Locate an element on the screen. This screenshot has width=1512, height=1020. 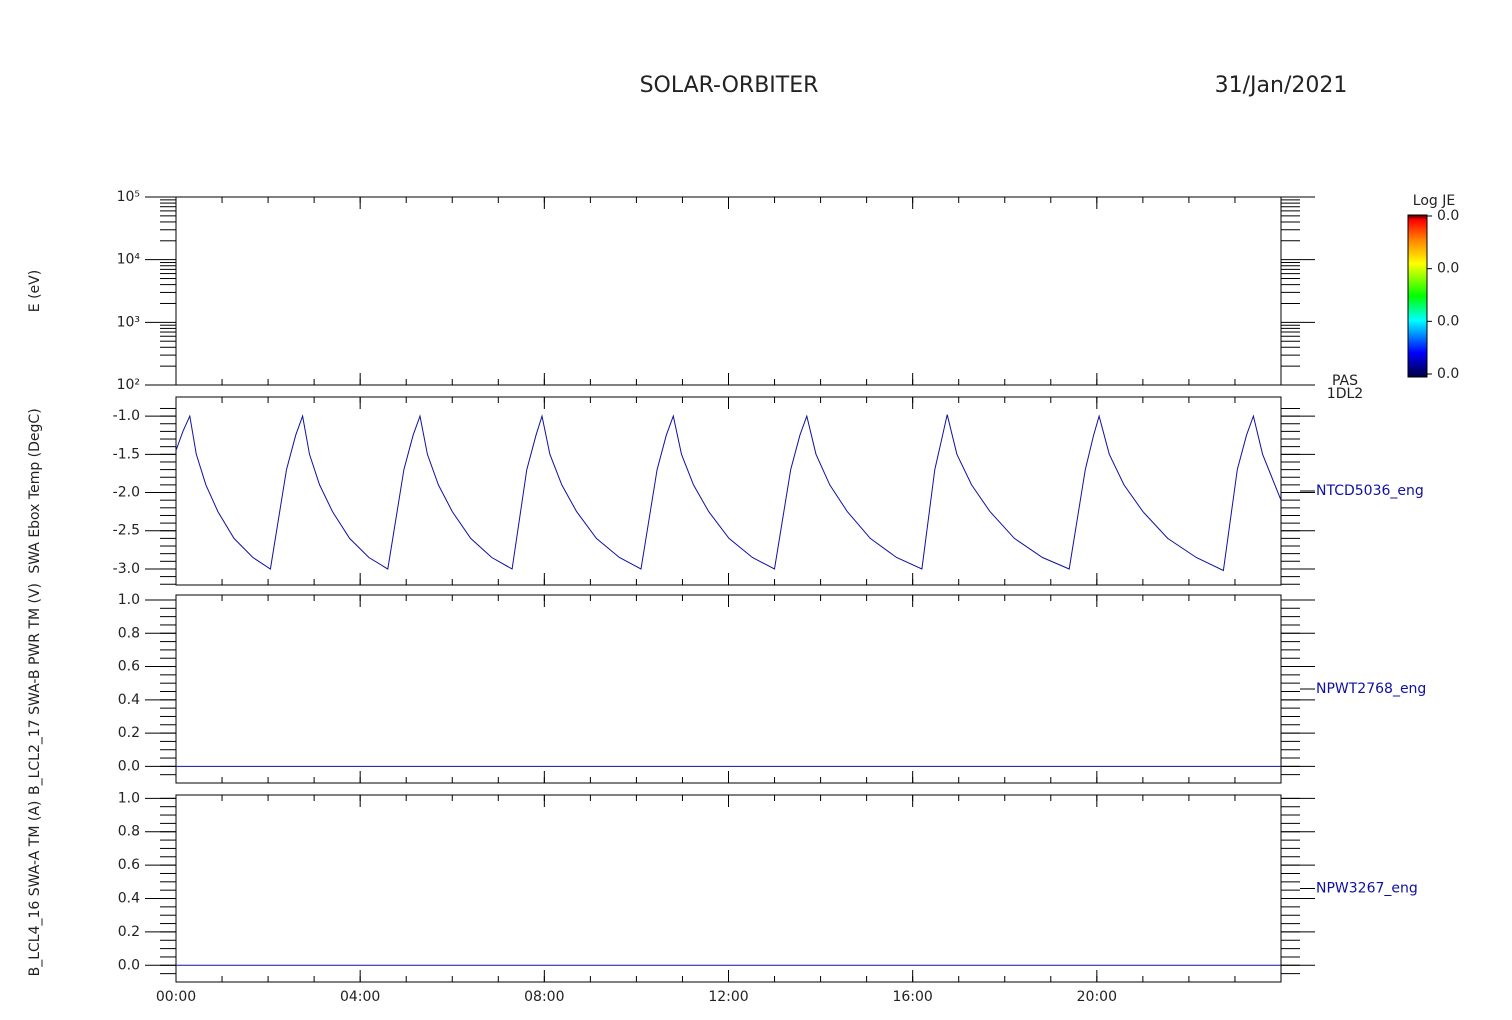
x-tick-label: 00:00 is located at coordinates (176, 997).